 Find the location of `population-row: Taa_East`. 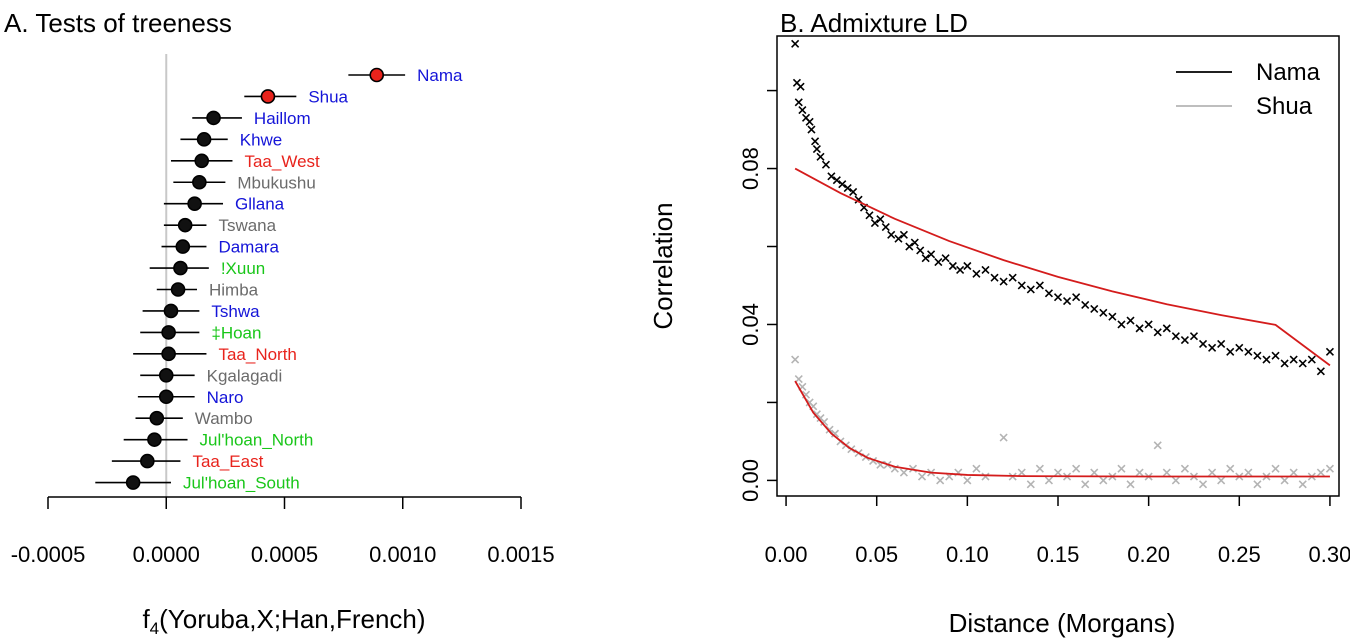

population-row: Taa_East is located at coordinates (187, 461).